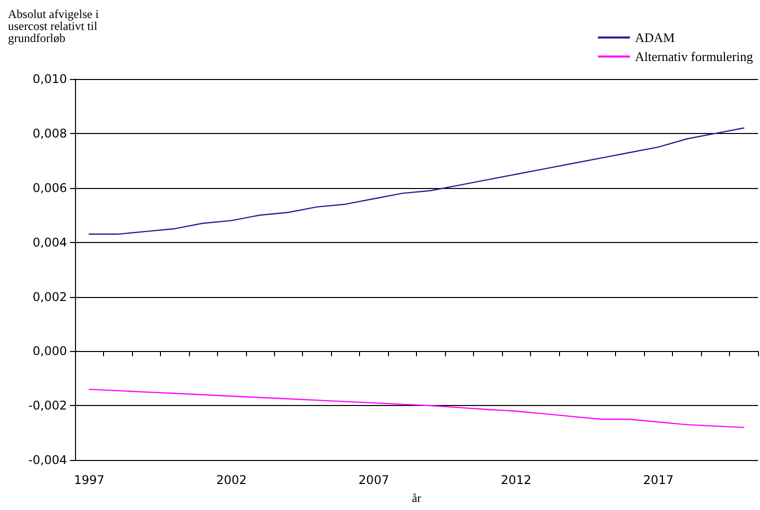 This screenshot has width=760, height=510. What do you see at coordinates (417, 498) in the screenshot?
I see `x-axis-title: år` at bounding box center [417, 498].